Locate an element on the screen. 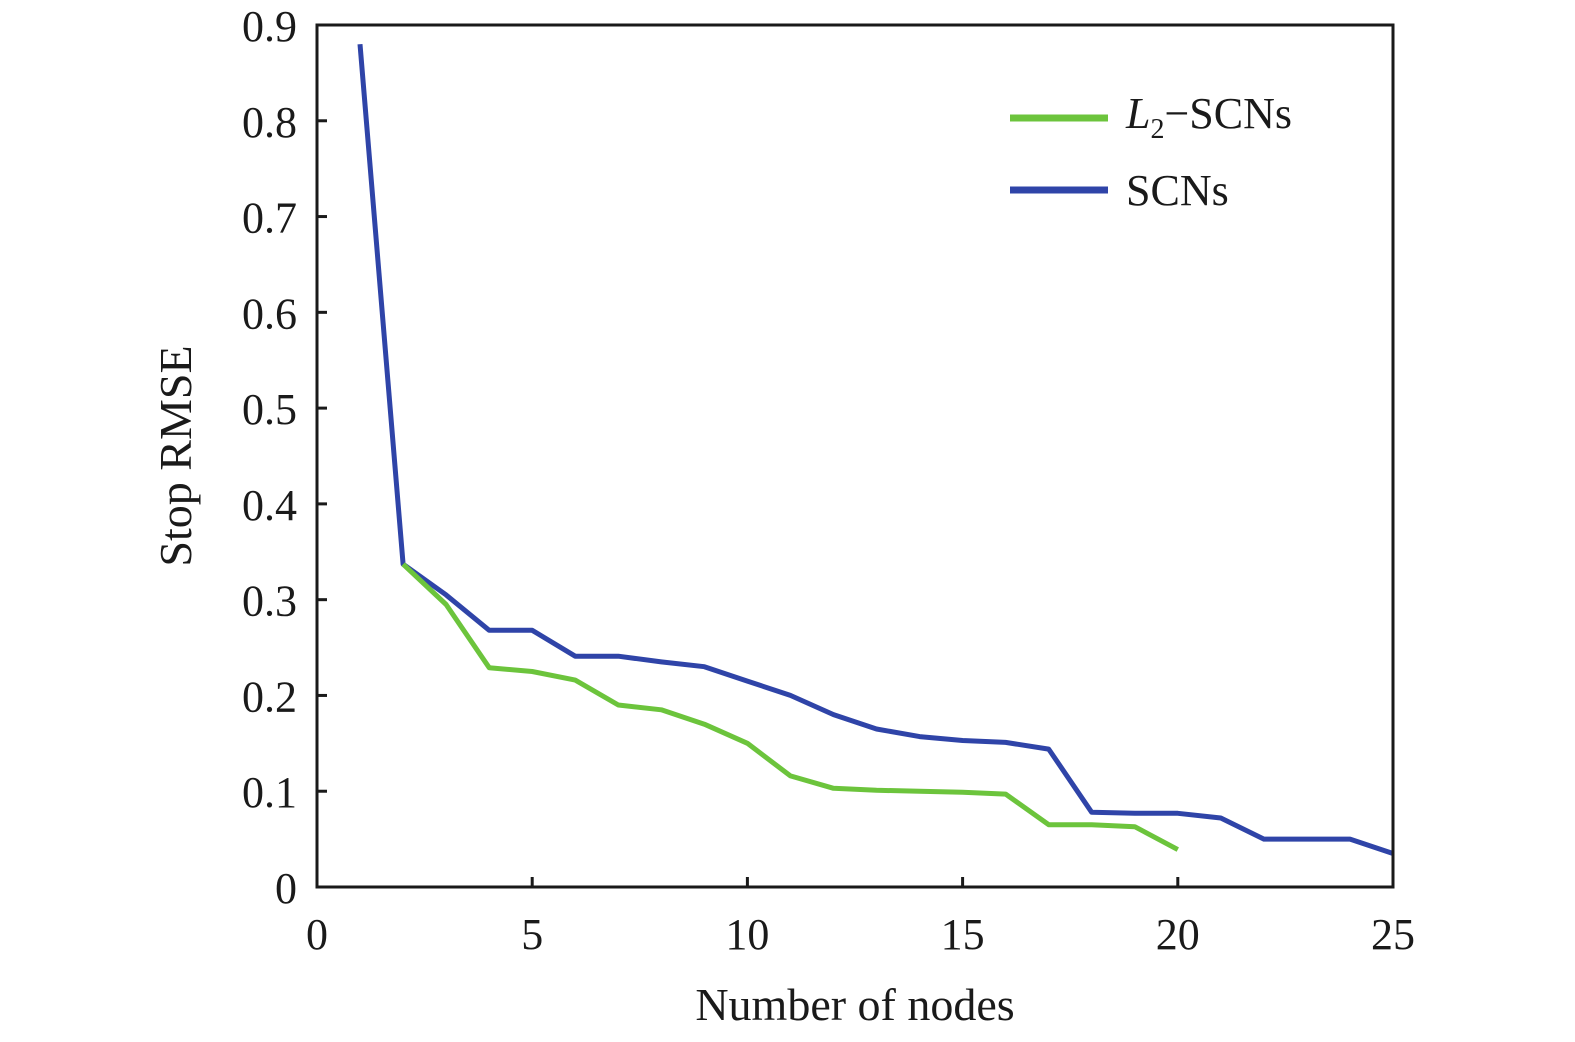  x-tick-label: 5 is located at coordinates (532, 934).